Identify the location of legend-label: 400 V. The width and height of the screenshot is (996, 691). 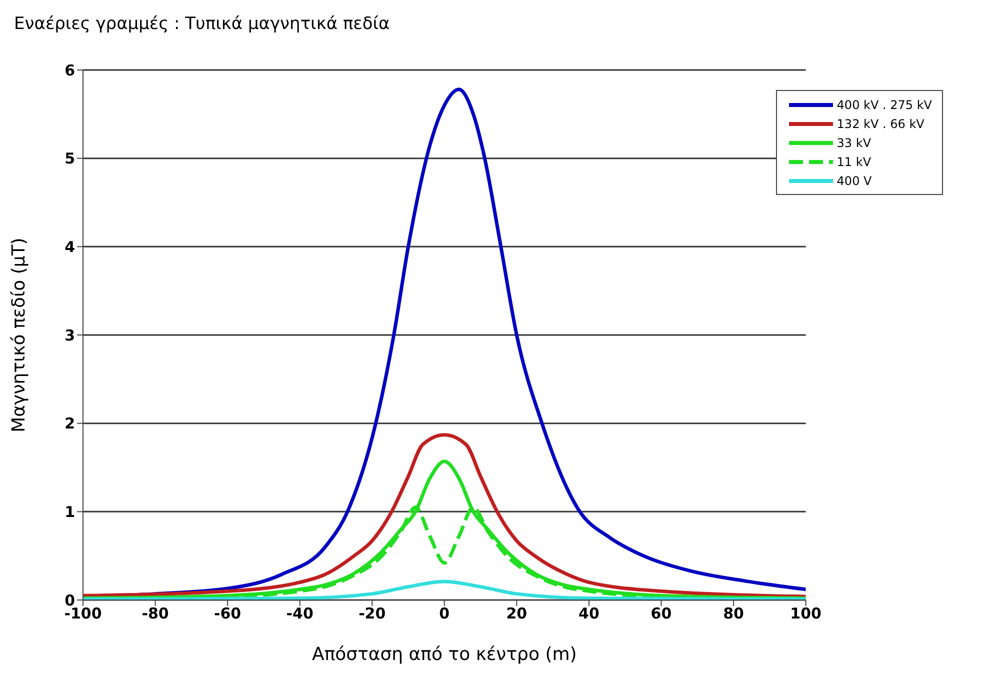
(854, 181).